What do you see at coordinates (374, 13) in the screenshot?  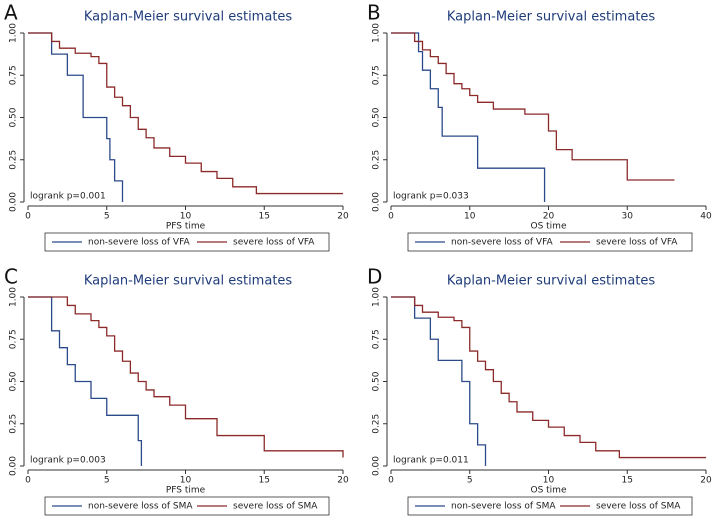 I see `panel-label: B` at bounding box center [374, 13].